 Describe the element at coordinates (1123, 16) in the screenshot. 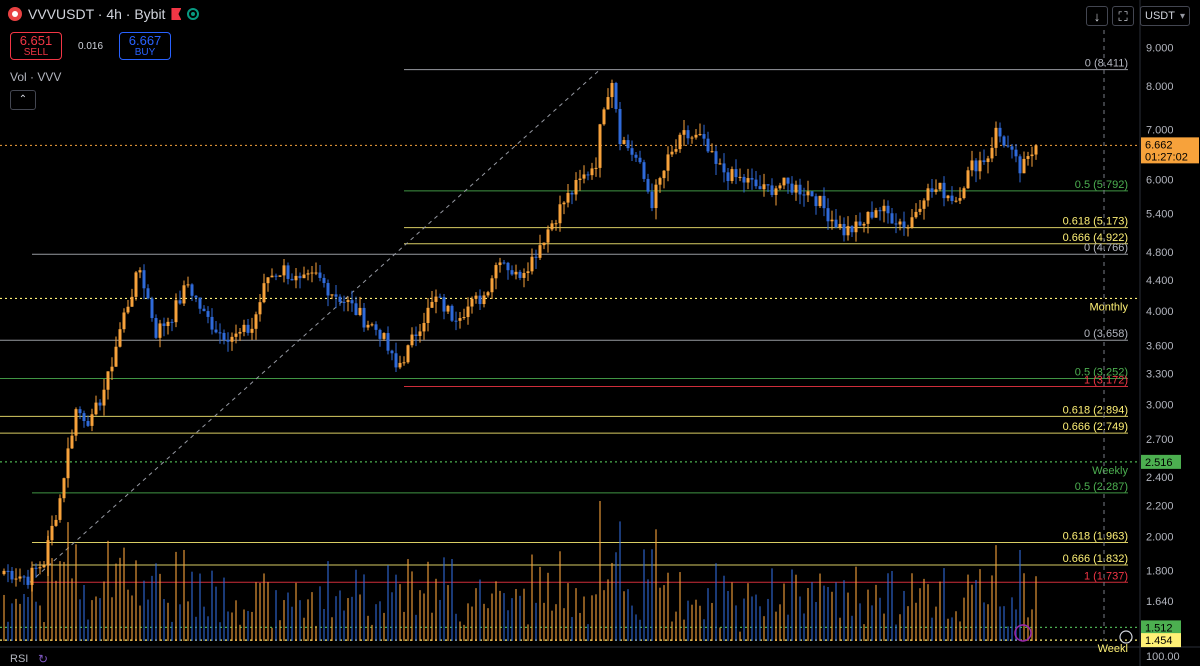

I see `fullscreen-button: ⛶` at that location.